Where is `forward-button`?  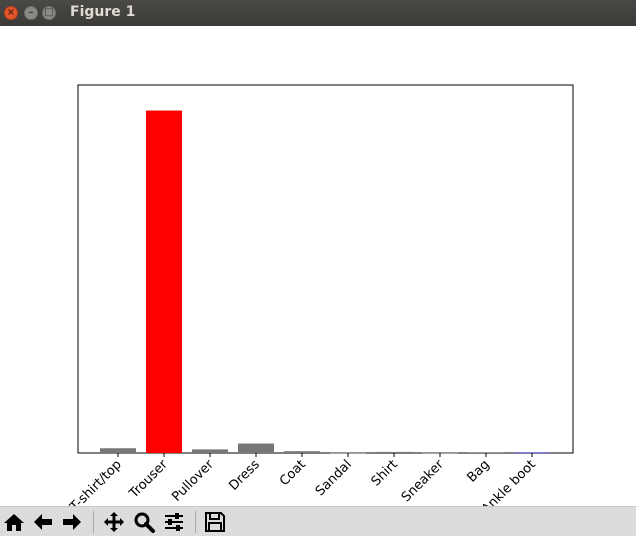 forward-button is located at coordinates (72, 522).